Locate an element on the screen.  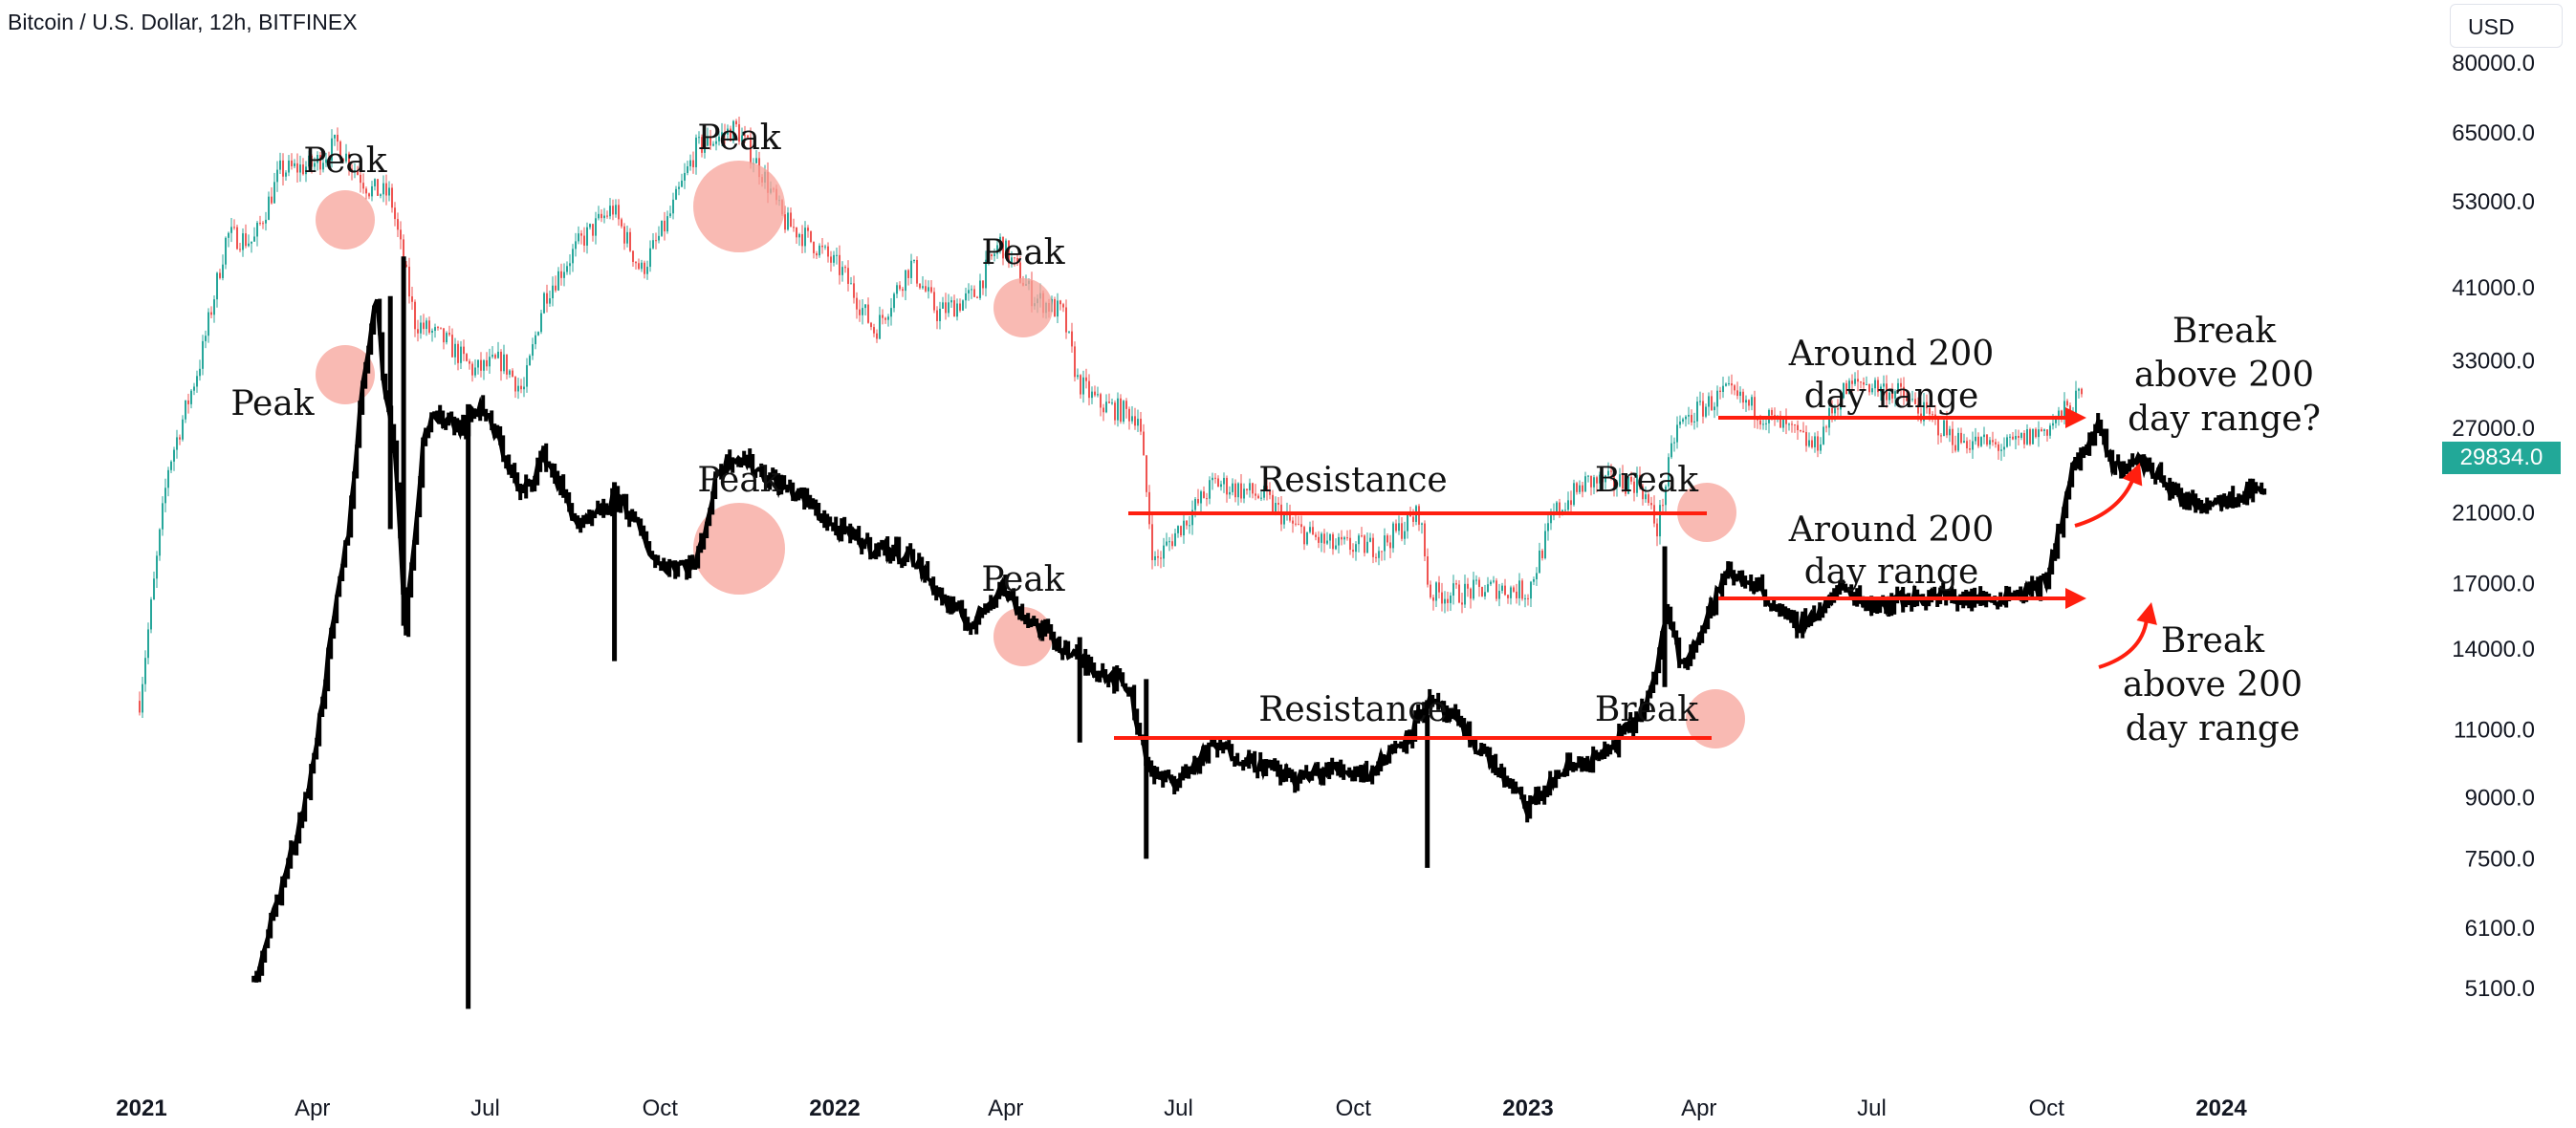
annotation-text: Break is located at coordinates (1647, 709).